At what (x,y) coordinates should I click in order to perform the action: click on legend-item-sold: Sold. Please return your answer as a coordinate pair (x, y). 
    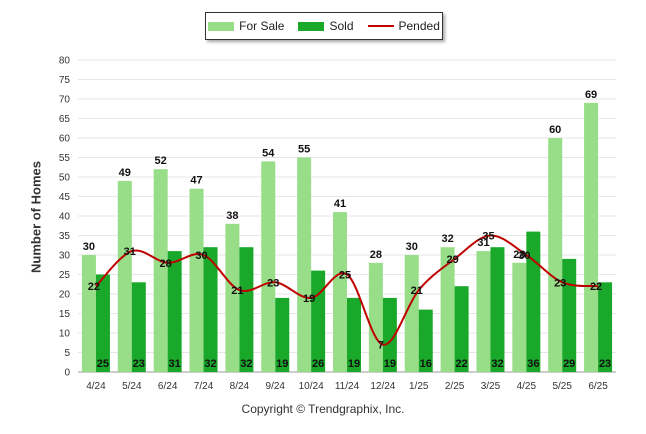
    Looking at the image, I should click on (326, 26).